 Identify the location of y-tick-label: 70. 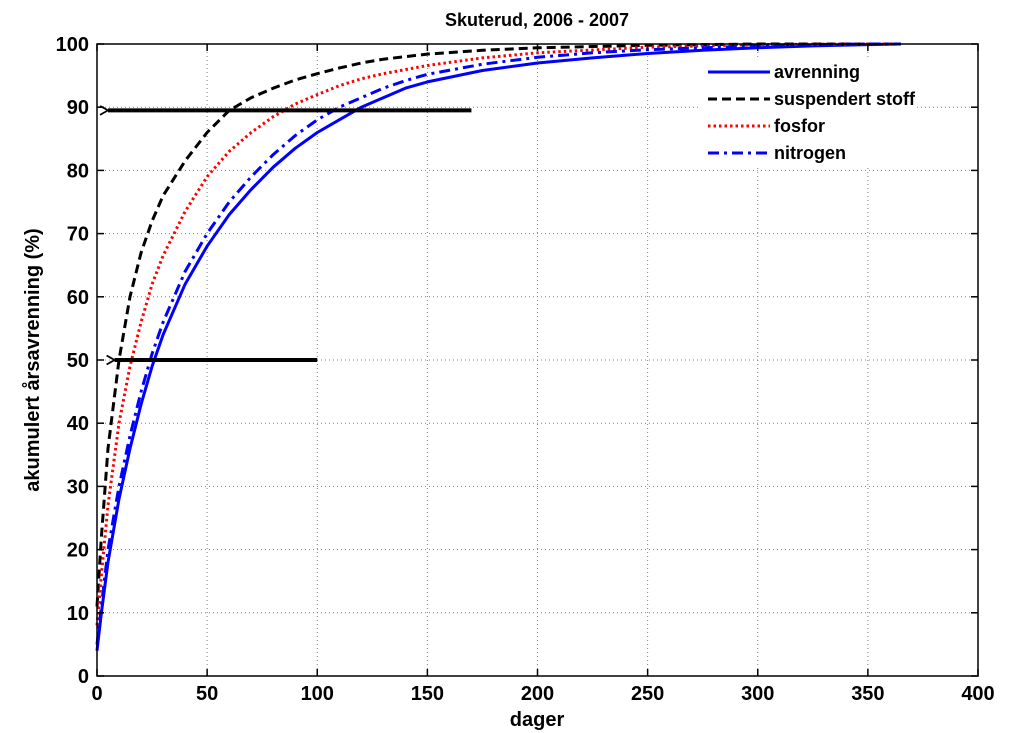
(78, 235).